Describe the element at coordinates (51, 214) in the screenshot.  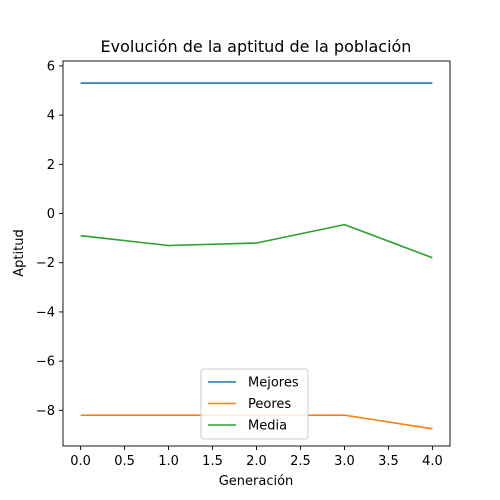
I see `y-tick-label: 0` at that location.